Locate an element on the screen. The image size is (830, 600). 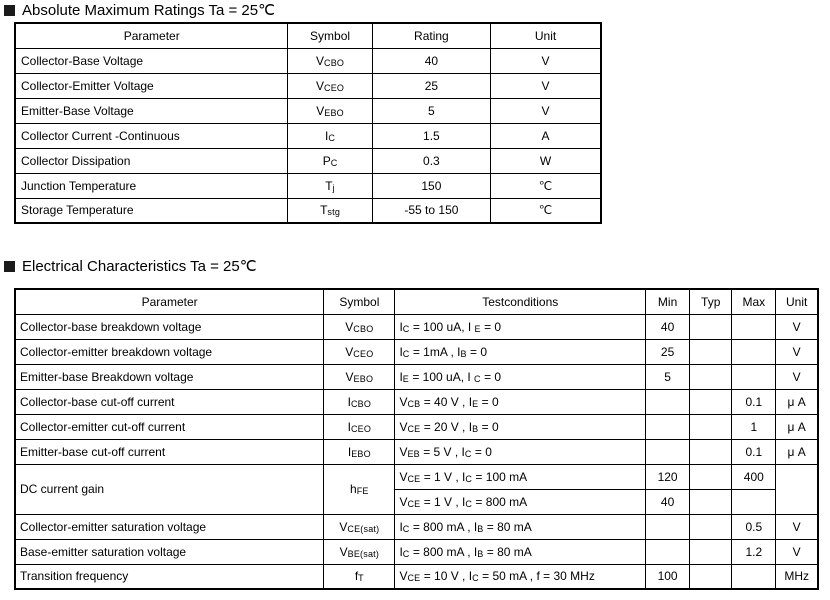
cell-rating: 5 is located at coordinates (431, 110).